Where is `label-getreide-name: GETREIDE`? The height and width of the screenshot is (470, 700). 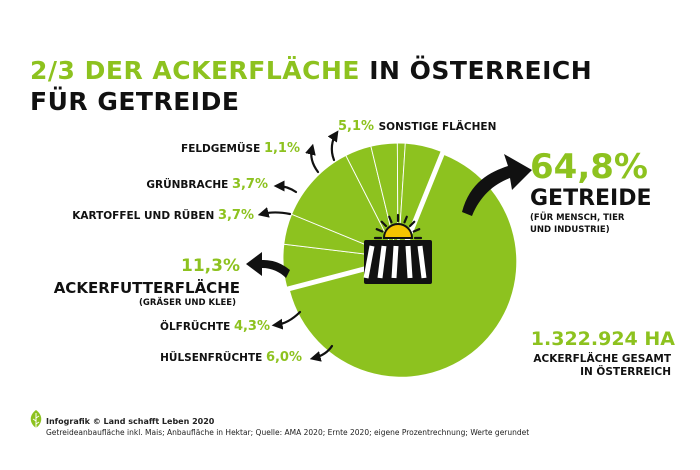 label-getreide-name: GETREIDE is located at coordinates (591, 198).